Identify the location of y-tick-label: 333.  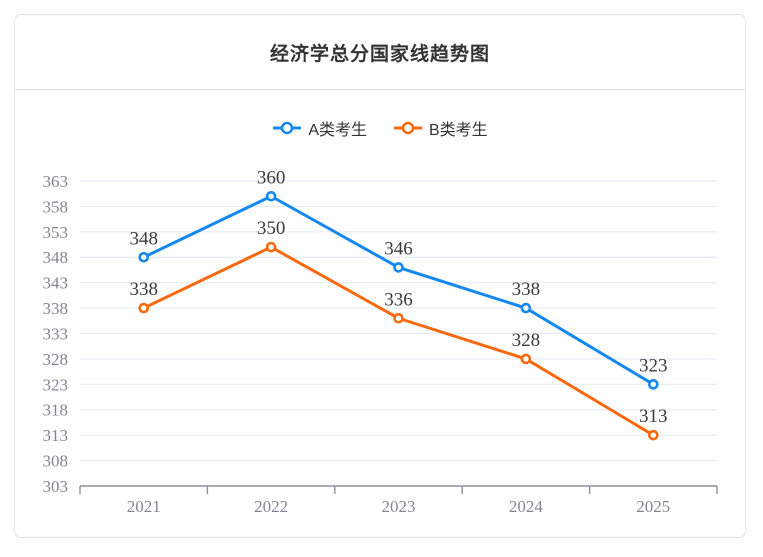
(56, 333).